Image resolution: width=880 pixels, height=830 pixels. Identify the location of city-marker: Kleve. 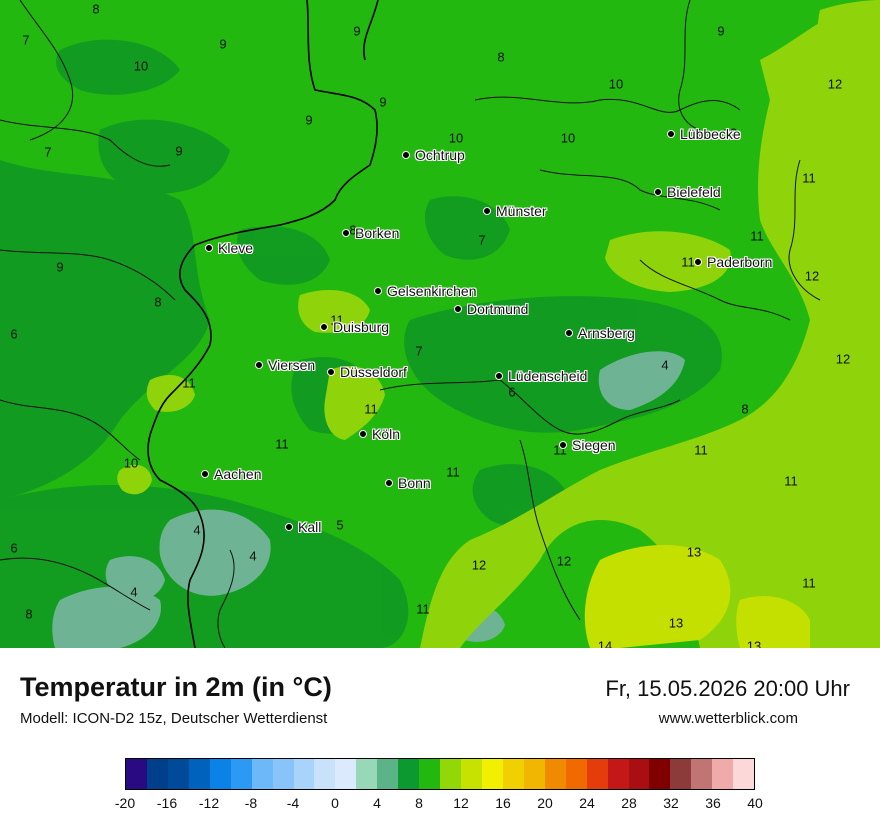
(229, 248).